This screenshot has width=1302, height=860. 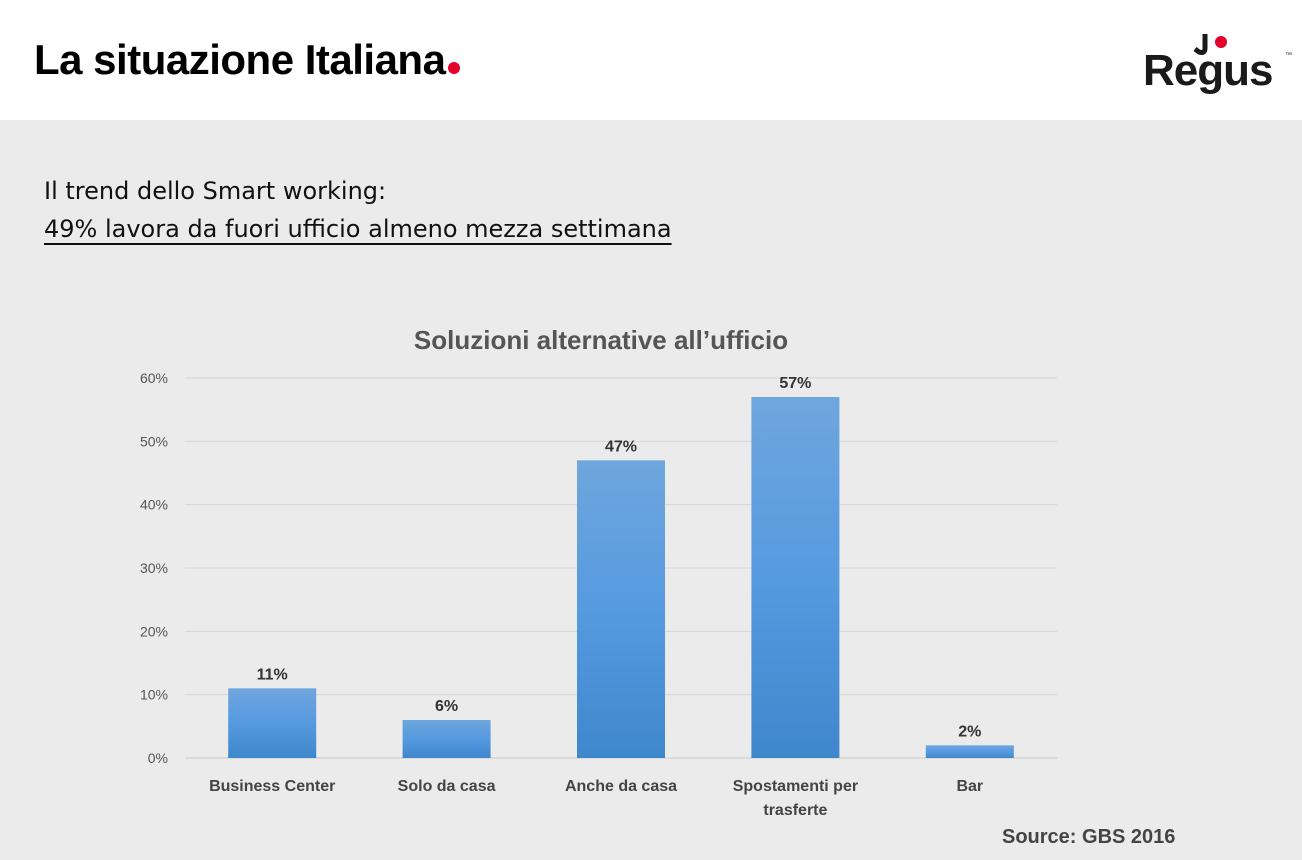 What do you see at coordinates (158, 758) in the screenshot?
I see `y-tick-label: 0%` at bounding box center [158, 758].